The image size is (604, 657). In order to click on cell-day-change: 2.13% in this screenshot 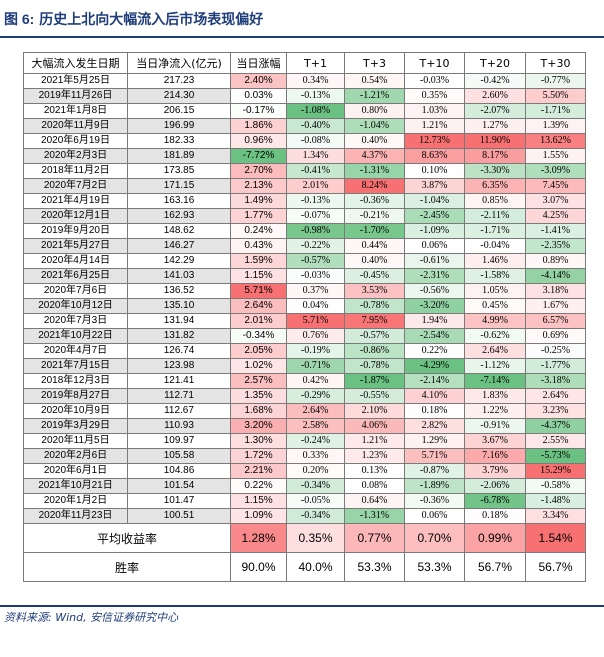, I will do `click(258, 186)`.